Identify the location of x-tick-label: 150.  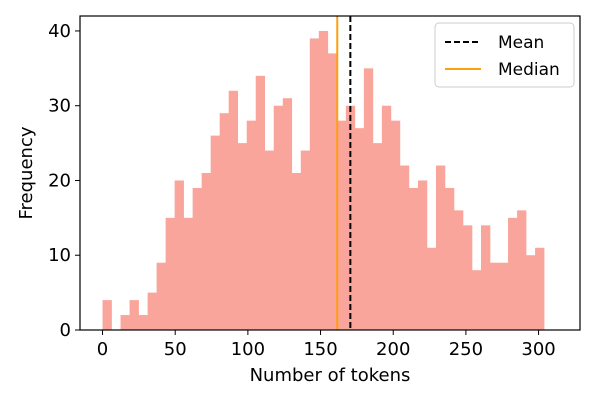
(320, 349).